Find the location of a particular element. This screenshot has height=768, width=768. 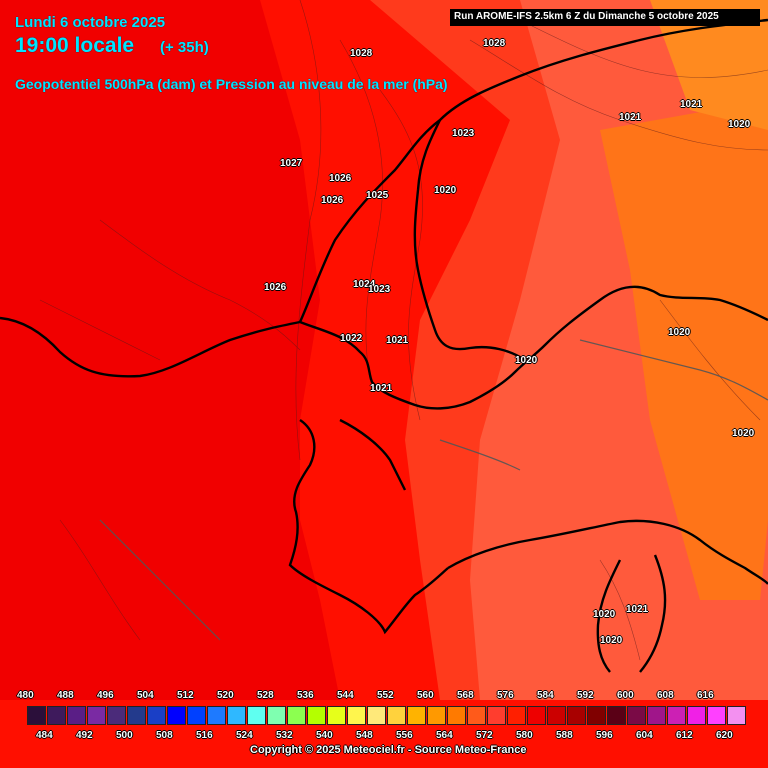

pressure-label: 1027 is located at coordinates (291, 163).